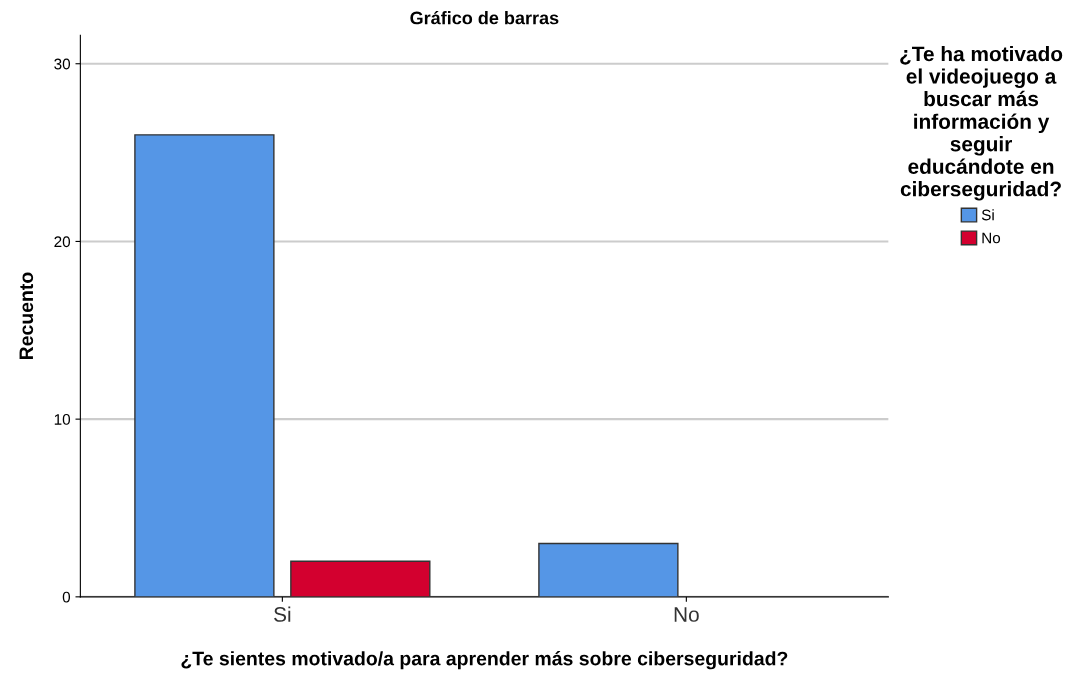 This screenshot has height=679, width=1086. What do you see at coordinates (62, 419) in the screenshot?
I see `y-tick-label: 10` at bounding box center [62, 419].